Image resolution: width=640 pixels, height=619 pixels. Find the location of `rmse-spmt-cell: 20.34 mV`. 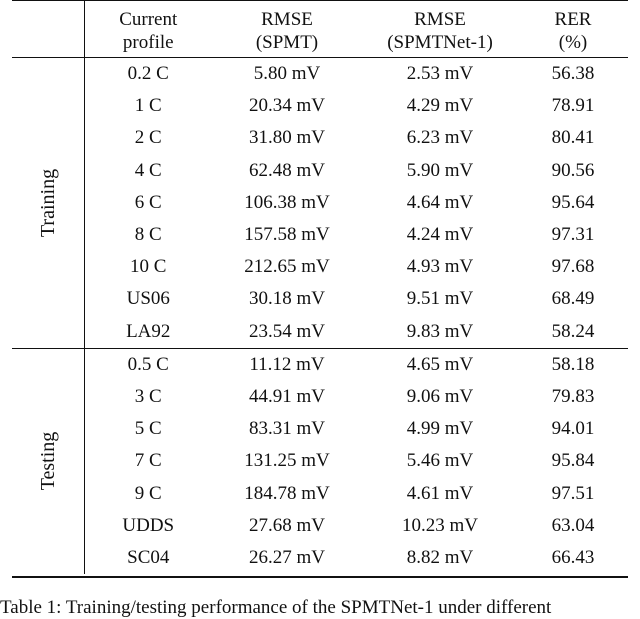

rmse-spmt-cell: 20.34 mV is located at coordinates (287, 106).